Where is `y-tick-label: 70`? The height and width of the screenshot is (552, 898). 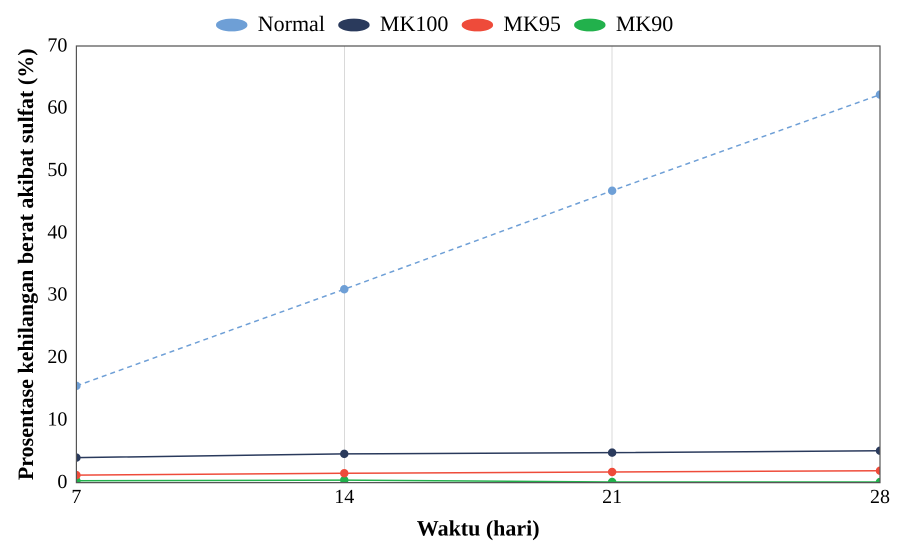 y-tick-label: 70 is located at coordinates (57, 45).